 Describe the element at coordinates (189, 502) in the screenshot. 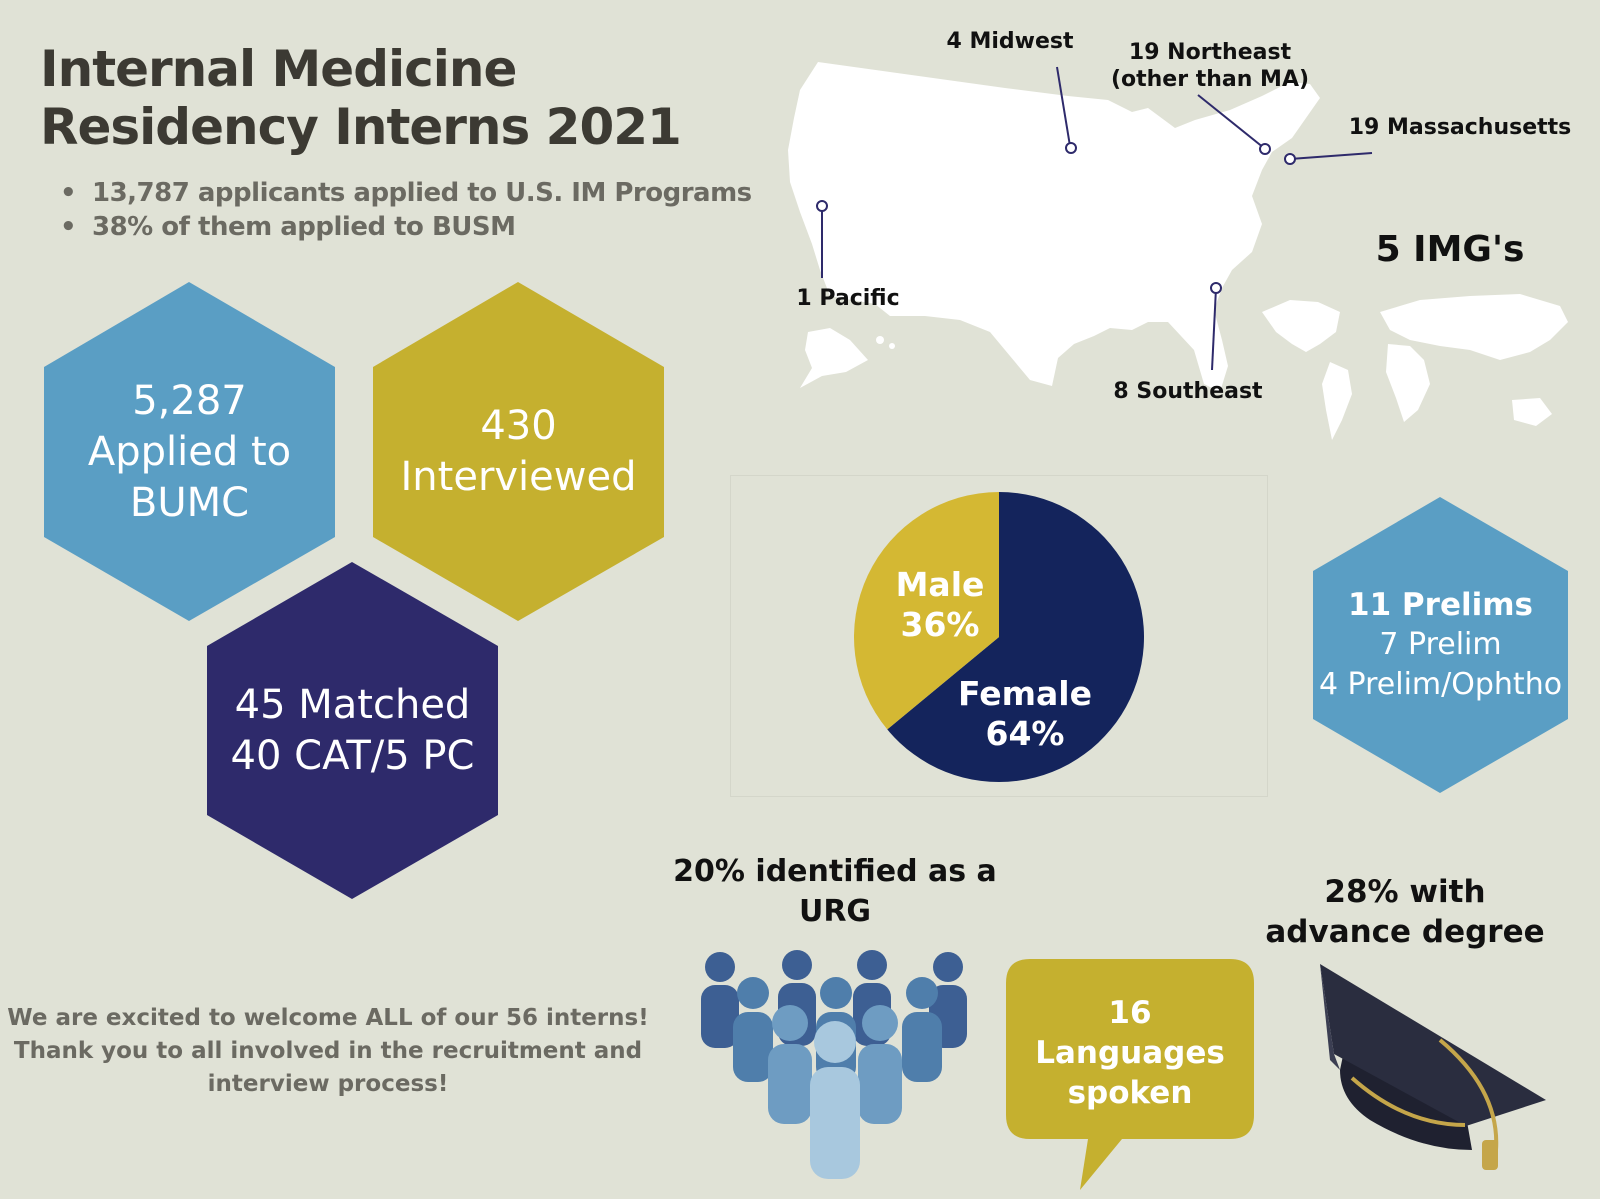

I see `applied-label-2: BUMC` at that location.